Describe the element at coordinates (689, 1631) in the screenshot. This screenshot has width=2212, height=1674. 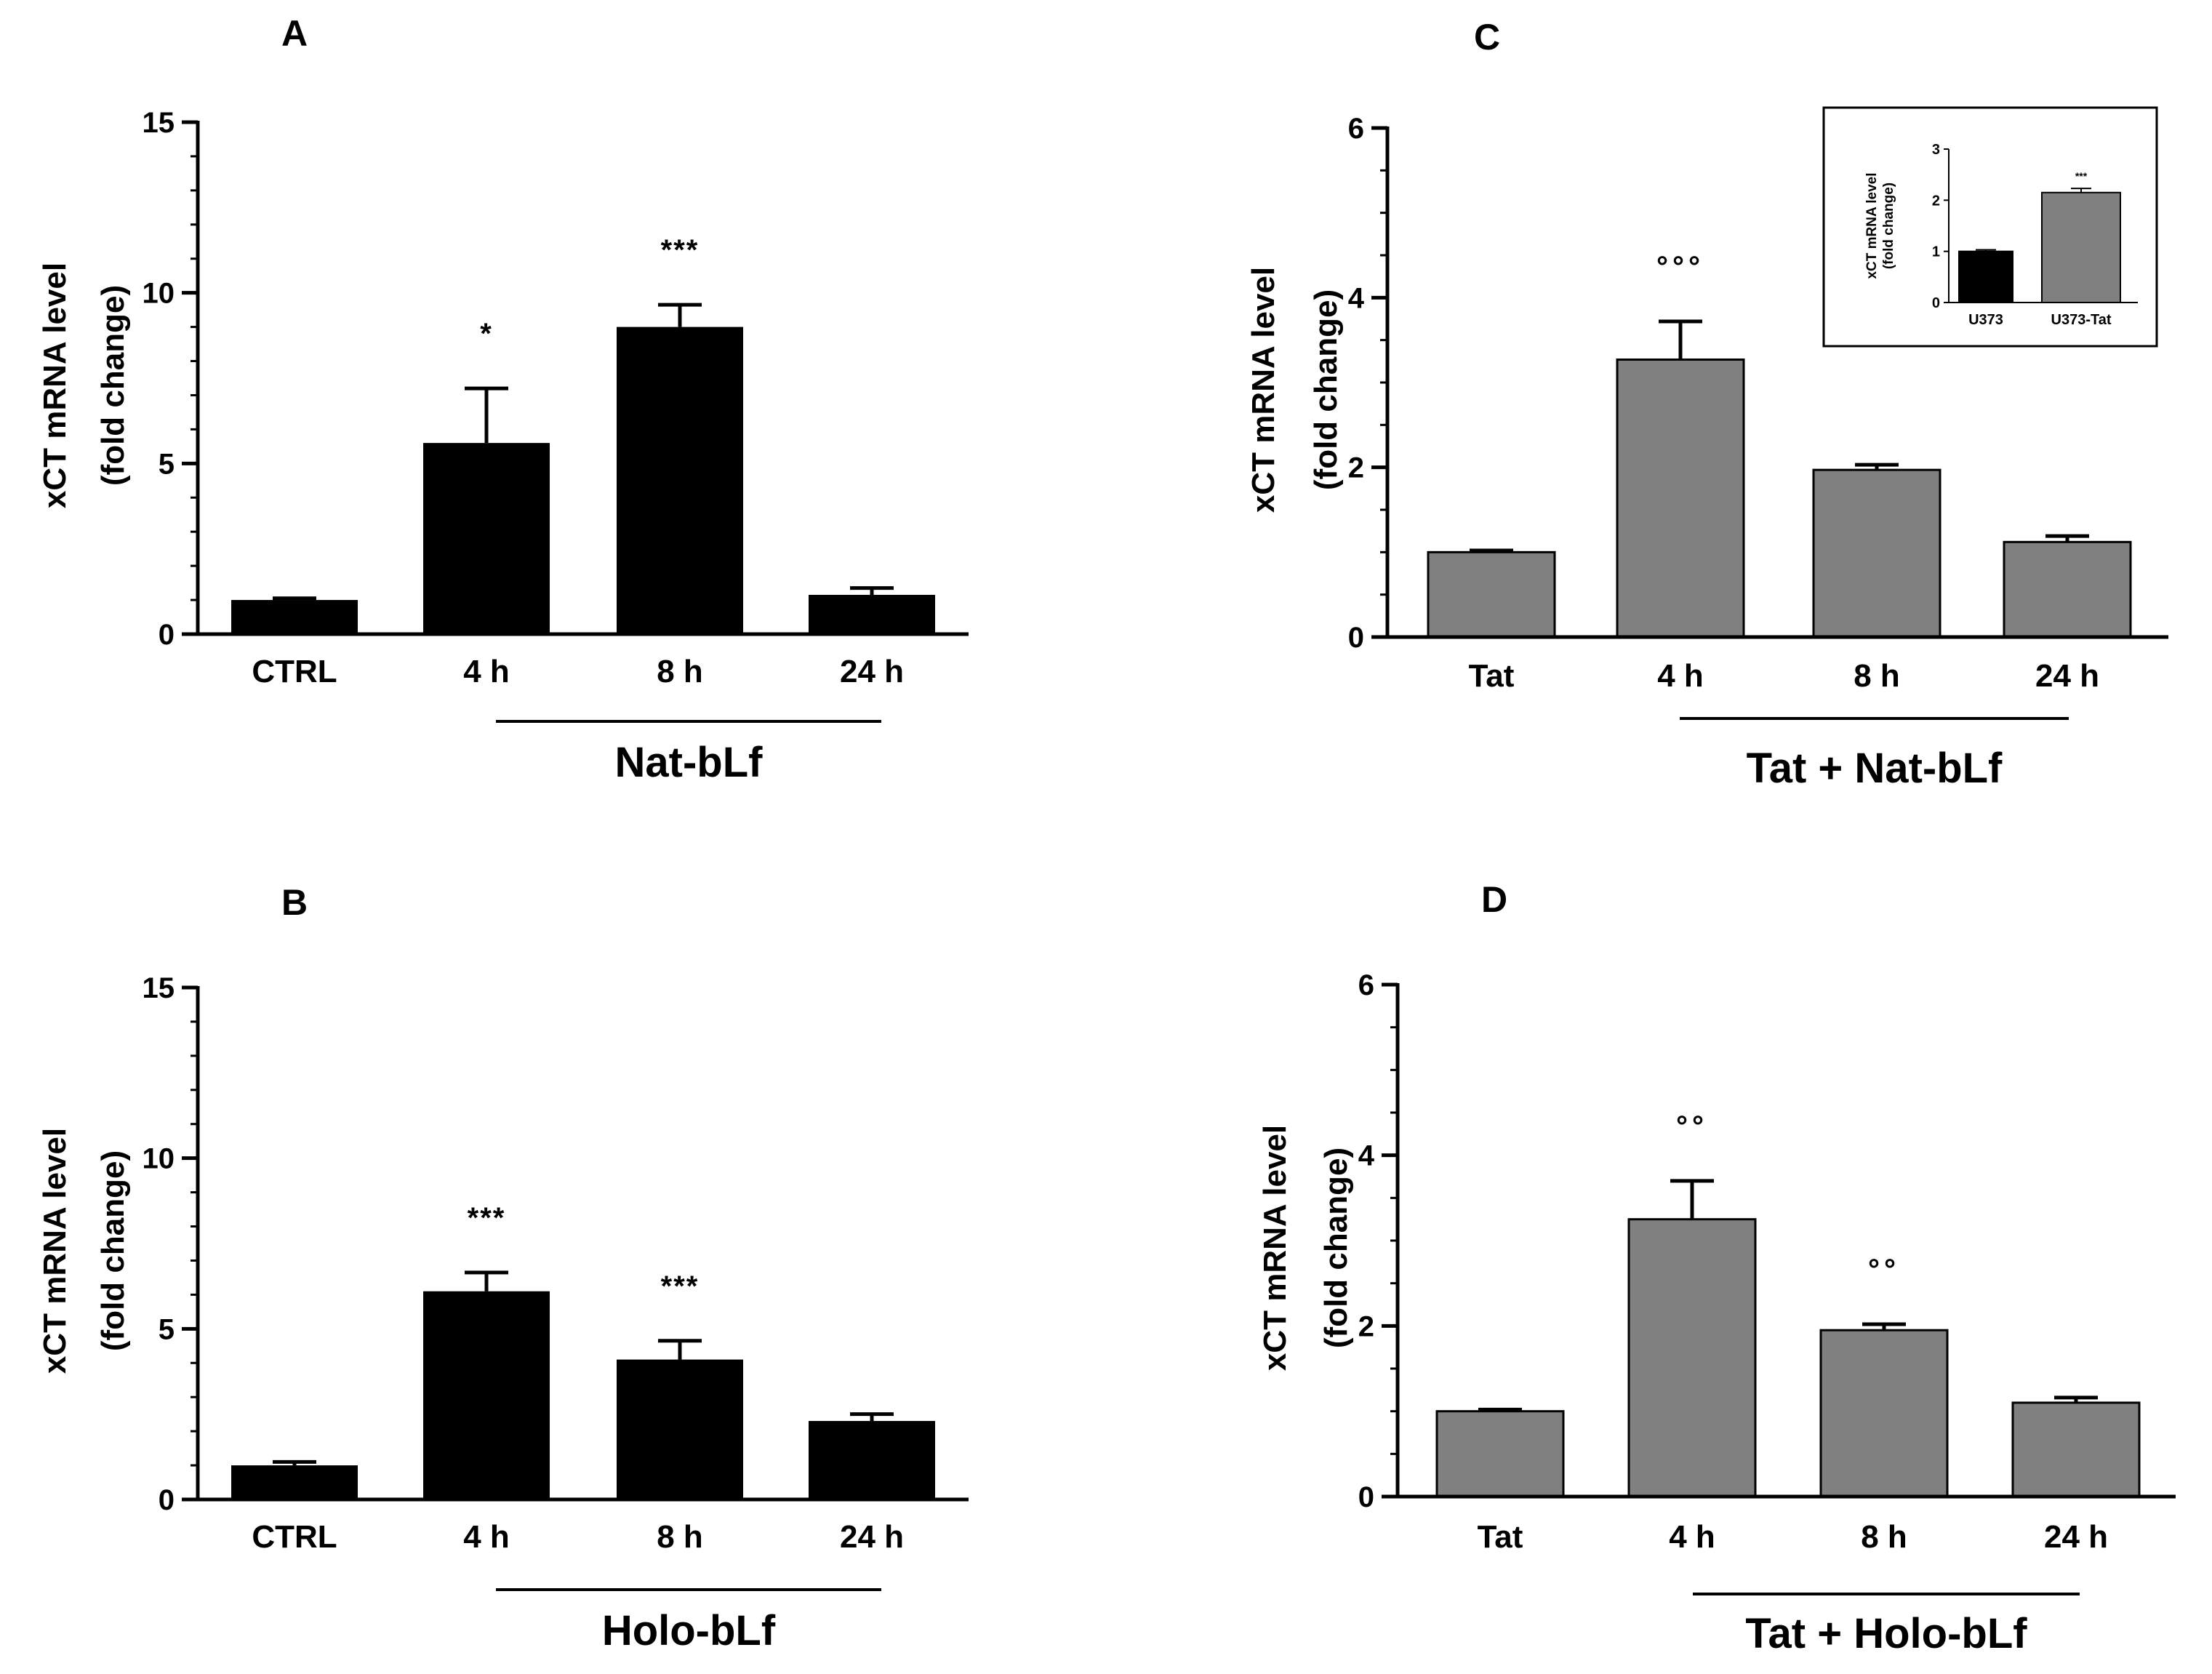
I see `group-label: Holo-bLf` at that location.